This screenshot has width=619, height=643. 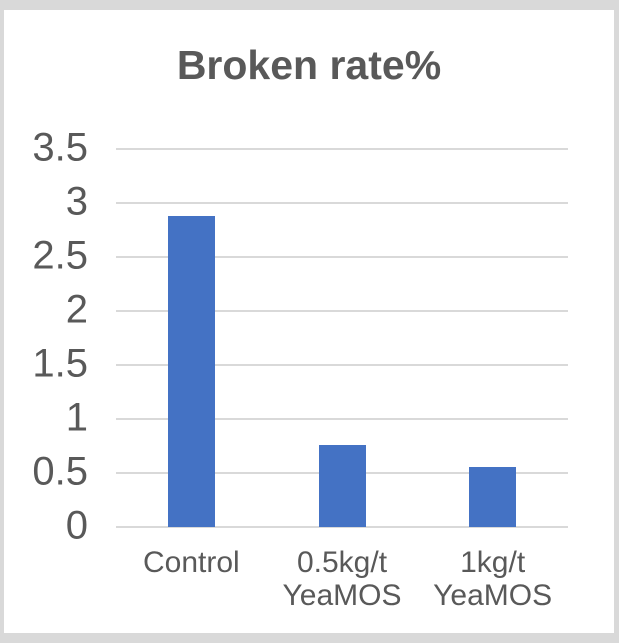 What do you see at coordinates (76, 525) in the screenshot?
I see `y-axis-tick-label: 0` at bounding box center [76, 525].